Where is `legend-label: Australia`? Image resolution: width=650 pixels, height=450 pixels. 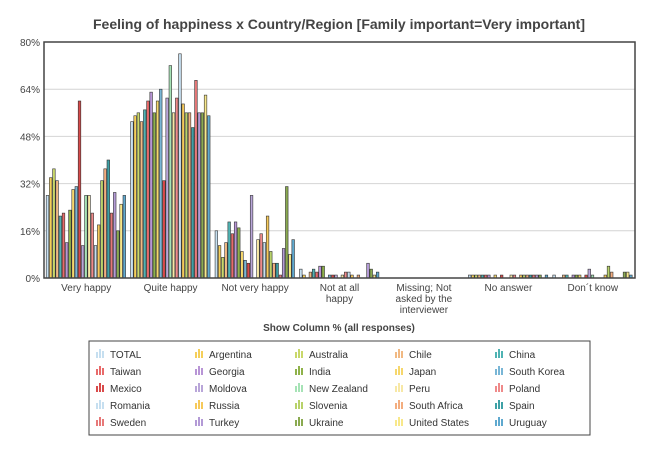
legend-label: Australia is located at coordinates (328, 355).